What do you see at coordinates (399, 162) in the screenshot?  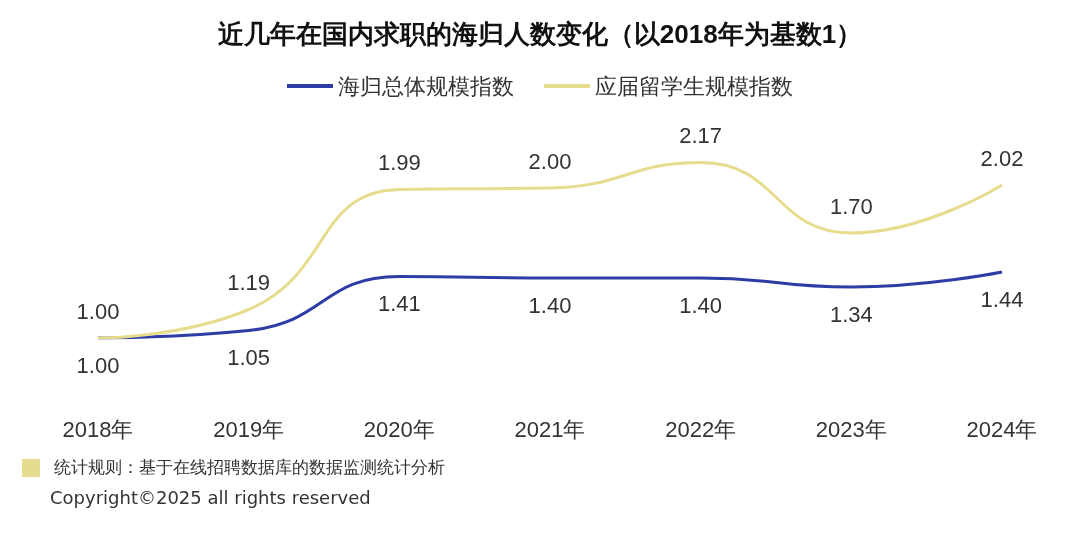 I see `data-label: 1.99` at bounding box center [399, 162].